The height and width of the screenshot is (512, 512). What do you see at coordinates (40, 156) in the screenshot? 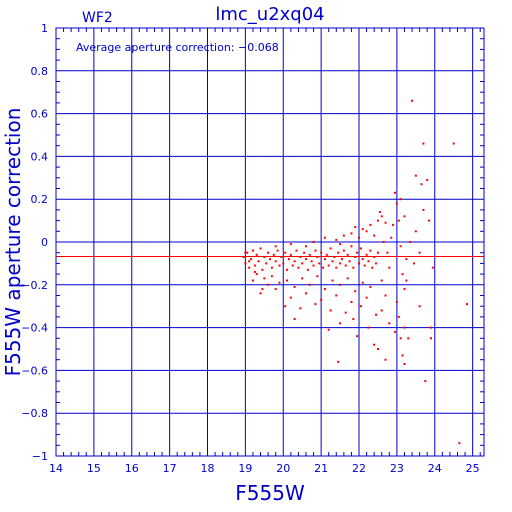
I see `y-tick-label: 0.4` at bounding box center [40, 156].